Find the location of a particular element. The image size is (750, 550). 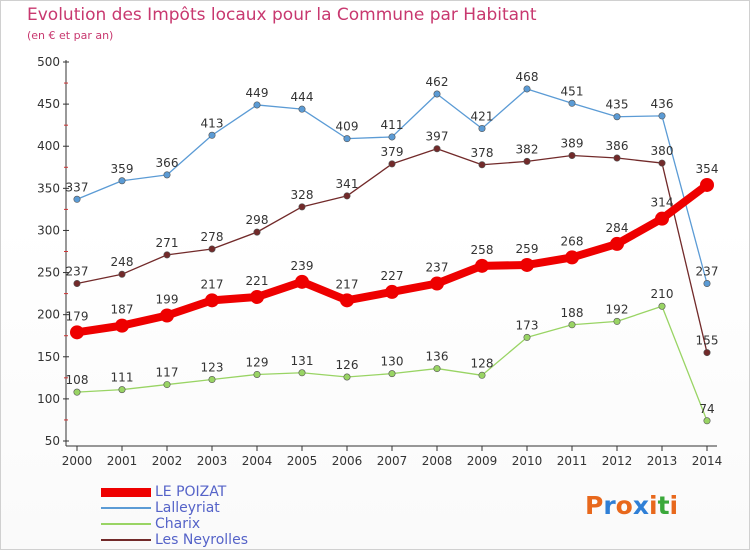

data-label-les-neyrolles: 380 is located at coordinates (662, 151).